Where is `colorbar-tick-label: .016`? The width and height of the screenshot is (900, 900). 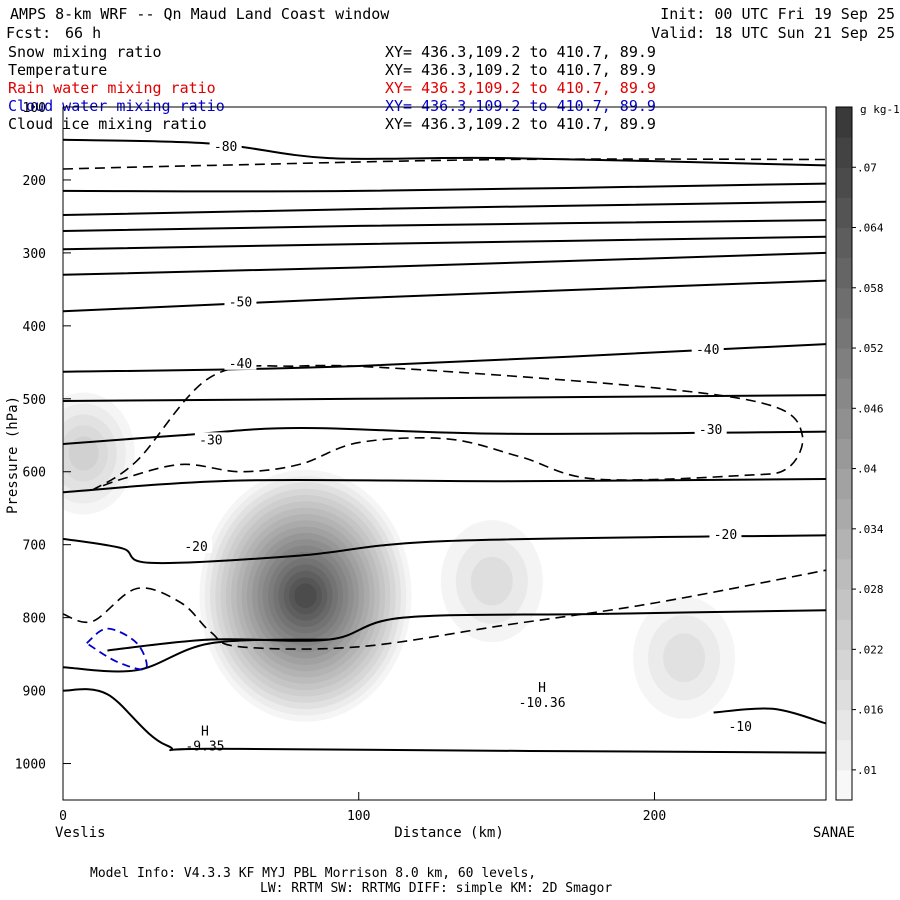 colorbar-tick-label: .016 is located at coordinates (870, 710).